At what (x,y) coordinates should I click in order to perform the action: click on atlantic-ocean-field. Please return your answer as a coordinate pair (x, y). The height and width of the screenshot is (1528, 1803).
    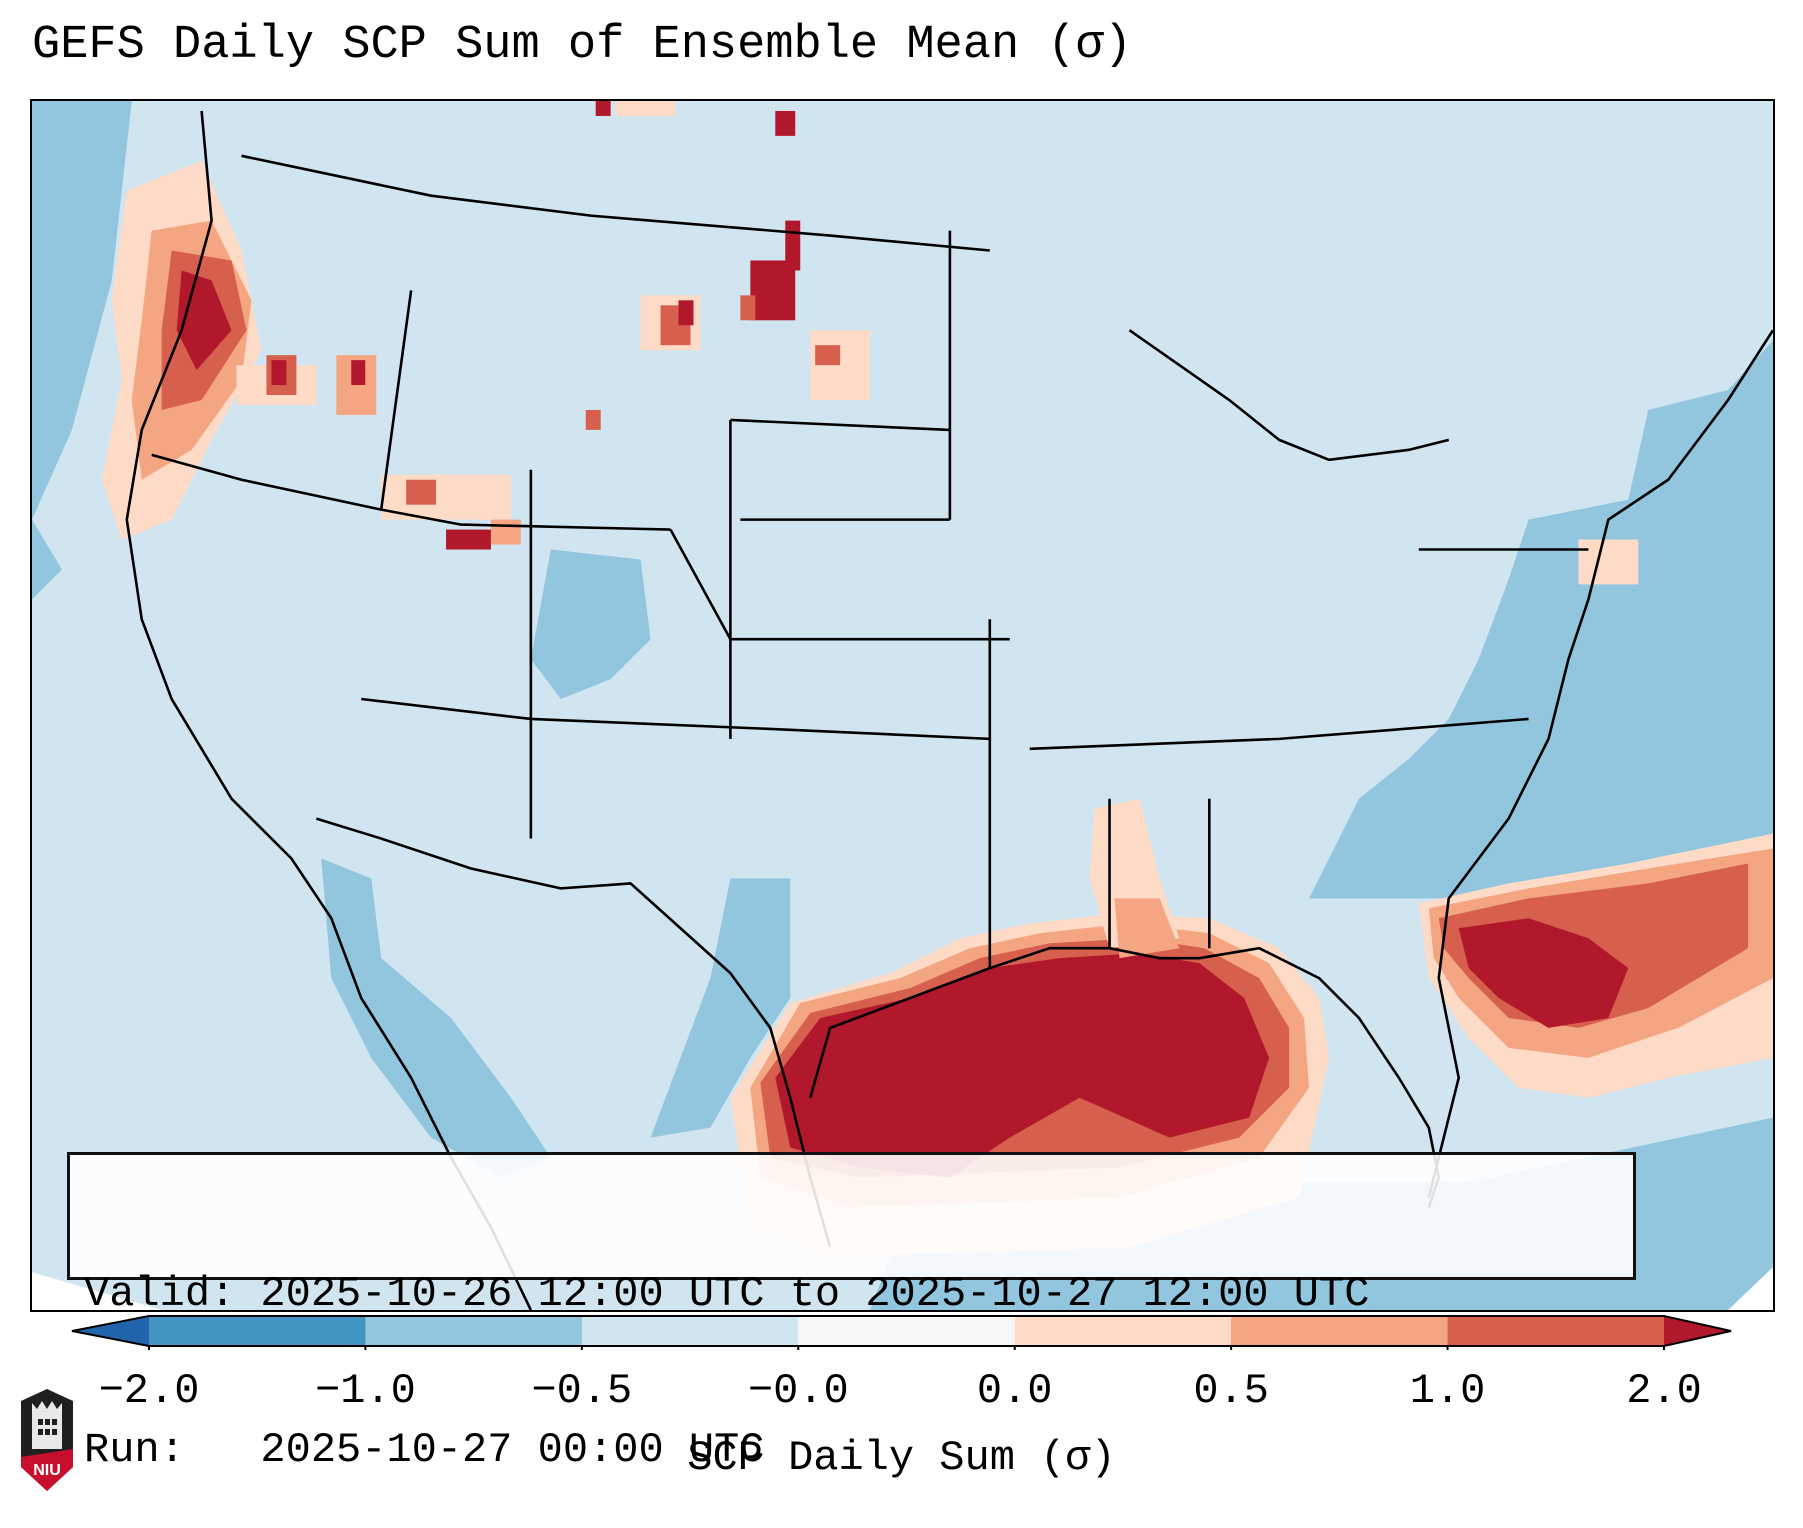
    Looking at the image, I should click on (1541, 619).